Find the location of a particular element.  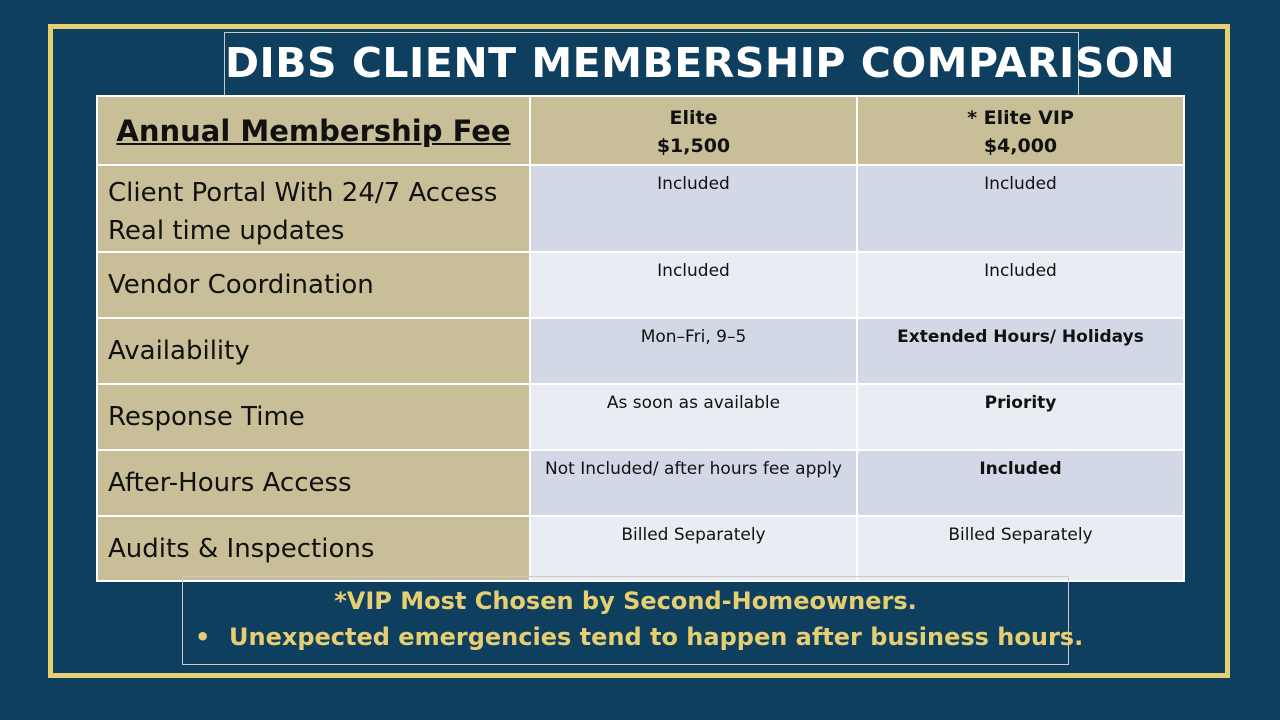

table-row: Vendor Coordination Included Included is located at coordinates (640, 285).